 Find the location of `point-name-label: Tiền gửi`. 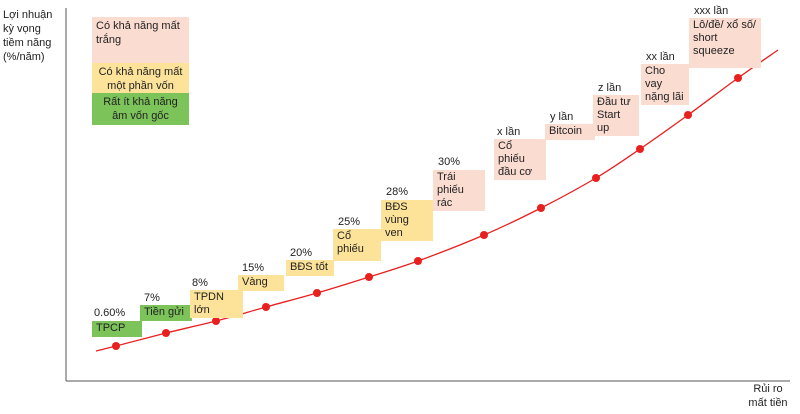

point-name-label: Tiền gửi is located at coordinates (166, 313).